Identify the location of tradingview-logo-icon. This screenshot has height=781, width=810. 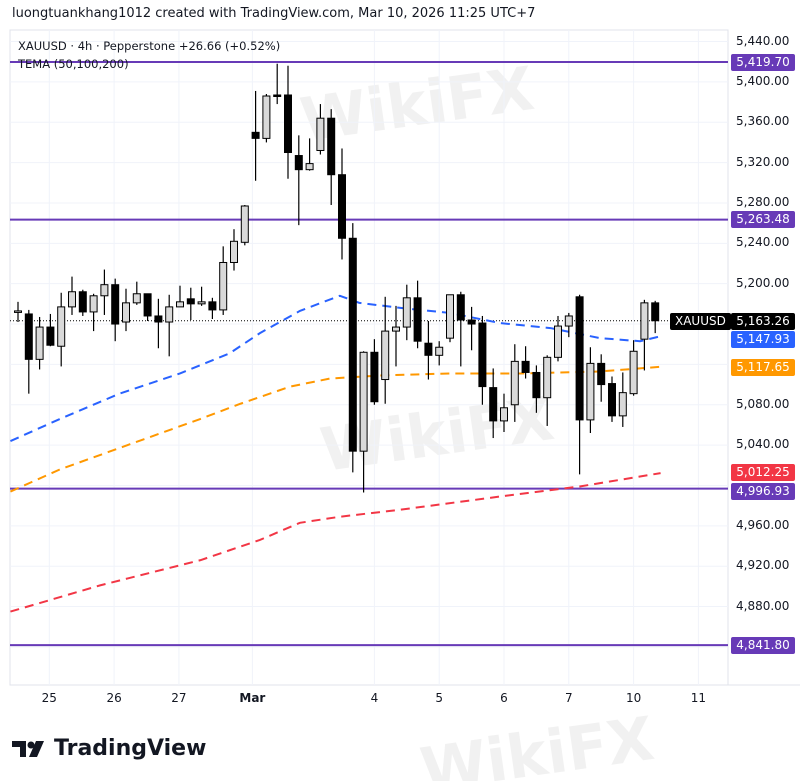
(28, 748).